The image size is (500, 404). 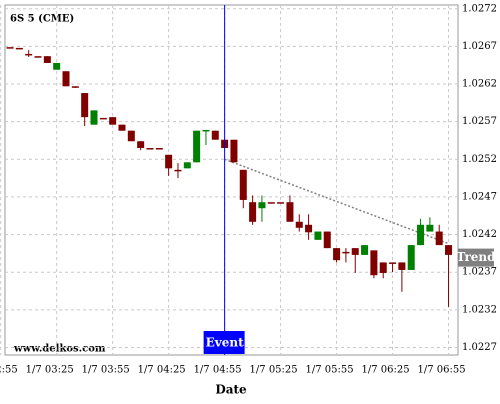 What do you see at coordinates (330, 370) in the screenshot?
I see `x-tick-label: 1/7 05:55` at bounding box center [330, 370].